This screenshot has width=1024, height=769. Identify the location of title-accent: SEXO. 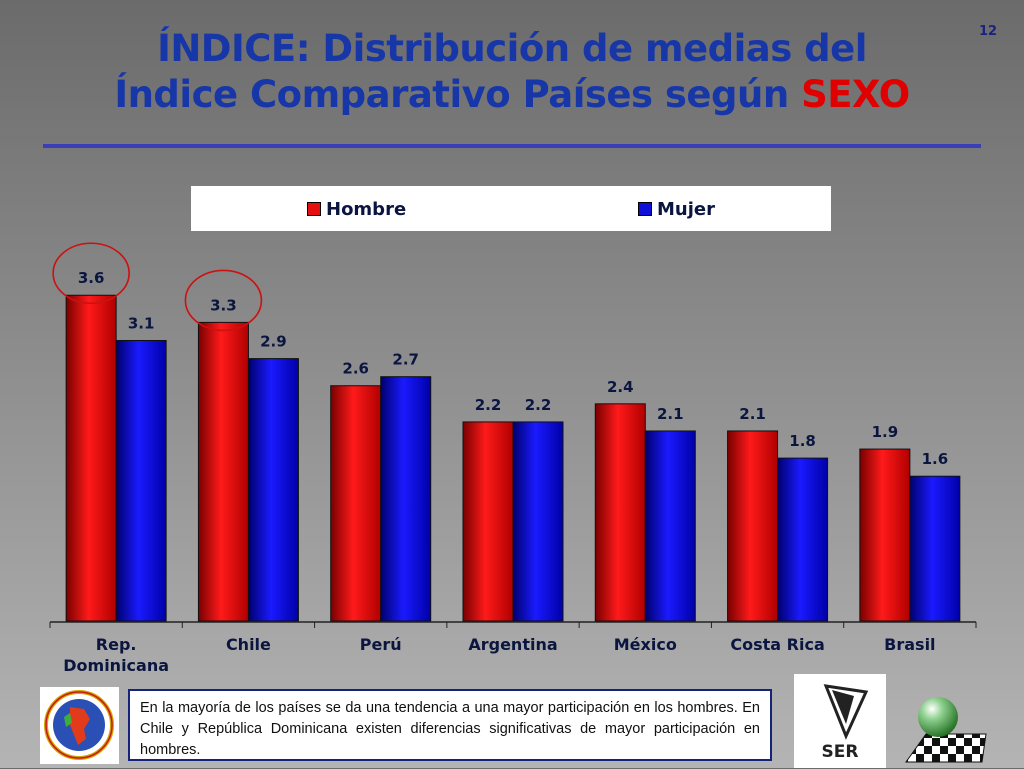
(855, 94).